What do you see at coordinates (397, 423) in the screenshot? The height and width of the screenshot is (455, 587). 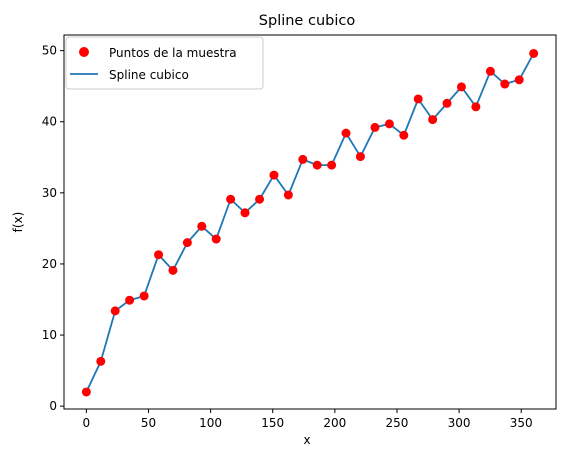 I see `x-tick-label: 250` at bounding box center [397, 423].